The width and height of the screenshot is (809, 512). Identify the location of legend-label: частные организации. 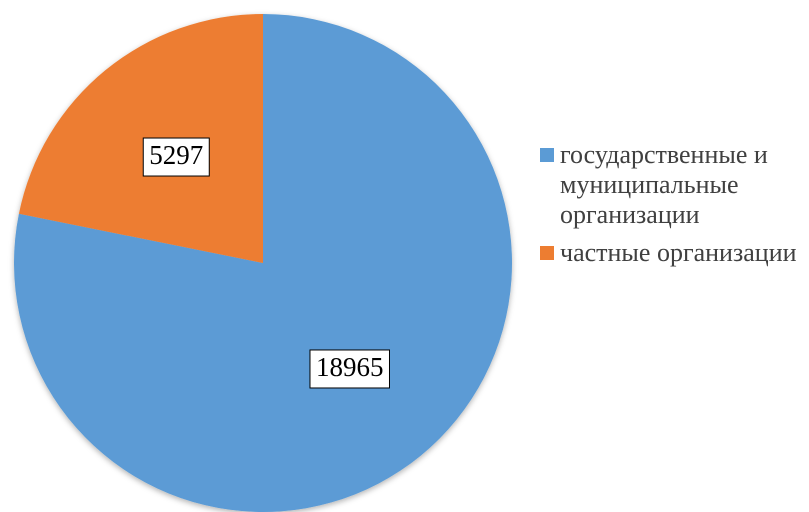
(678, 252).